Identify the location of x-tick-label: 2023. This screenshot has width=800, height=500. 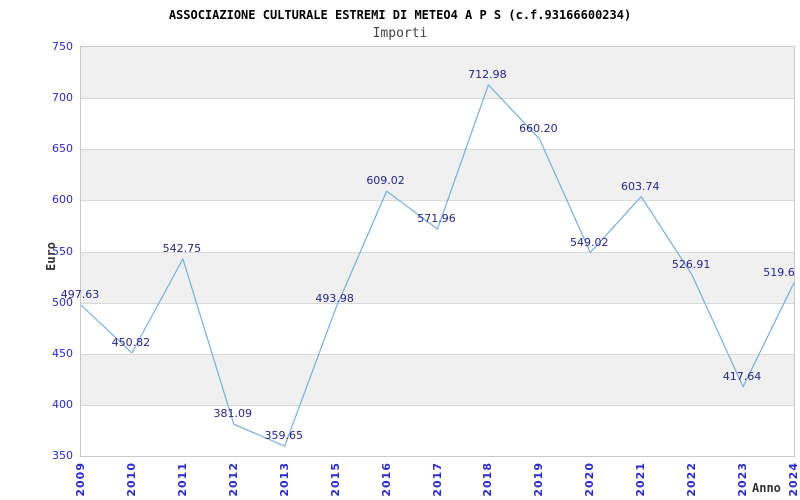
(743, 479).